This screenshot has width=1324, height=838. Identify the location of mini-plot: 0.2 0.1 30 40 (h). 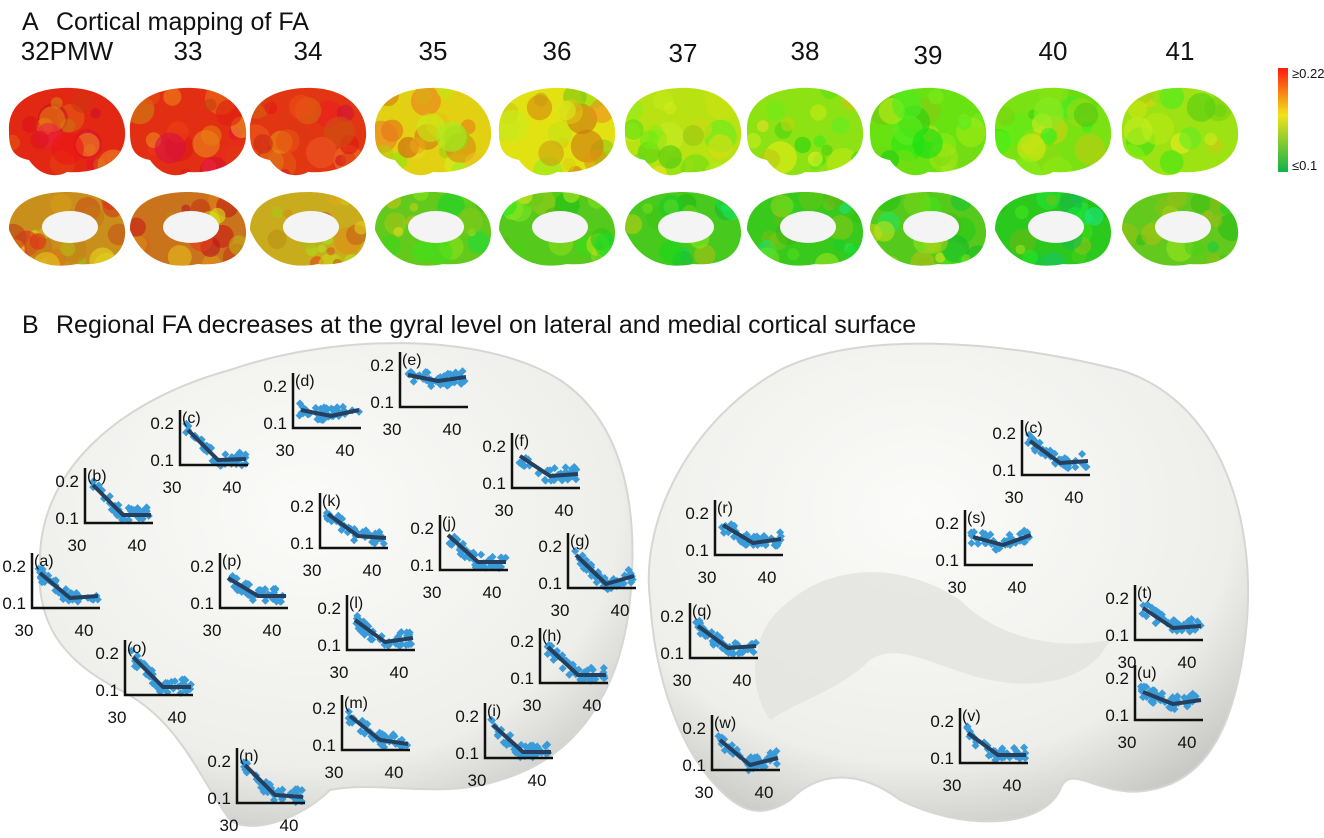
(559, 671).